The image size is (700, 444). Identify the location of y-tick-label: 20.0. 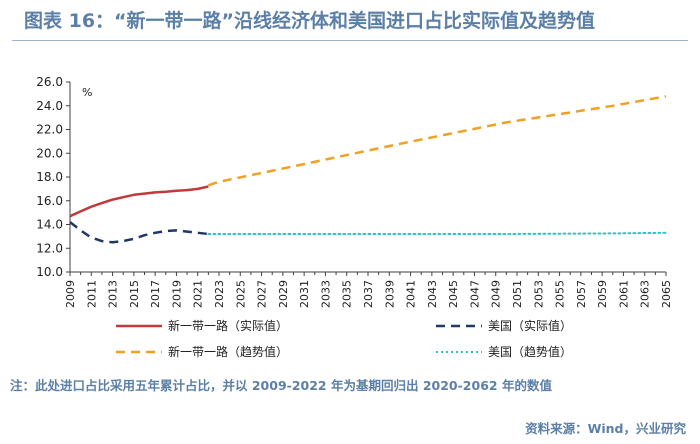
(49, 153).